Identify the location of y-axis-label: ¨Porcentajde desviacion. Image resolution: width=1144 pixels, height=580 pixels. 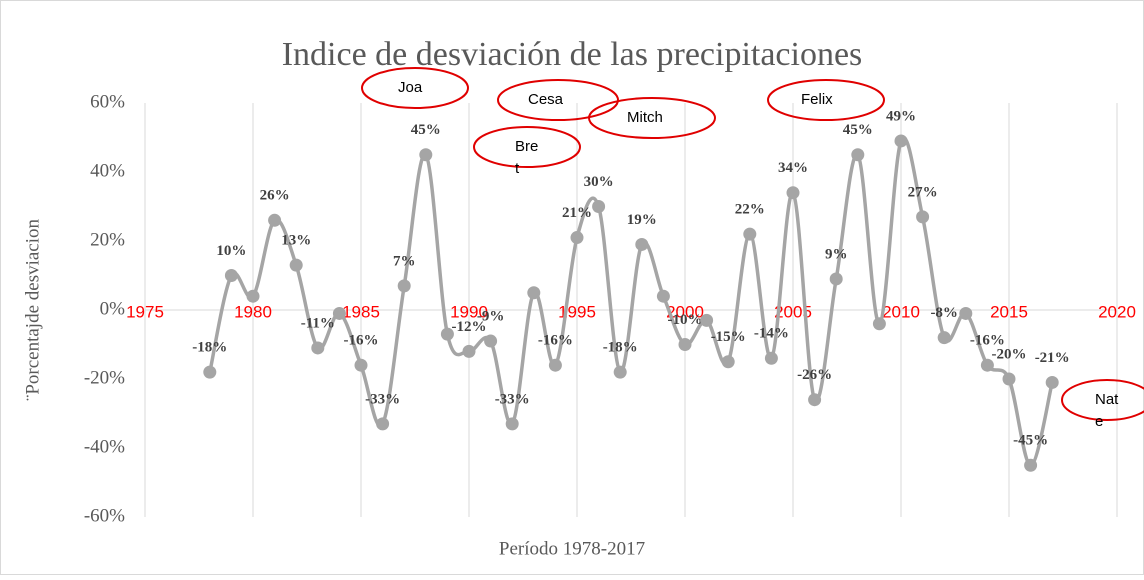
(32, 309).